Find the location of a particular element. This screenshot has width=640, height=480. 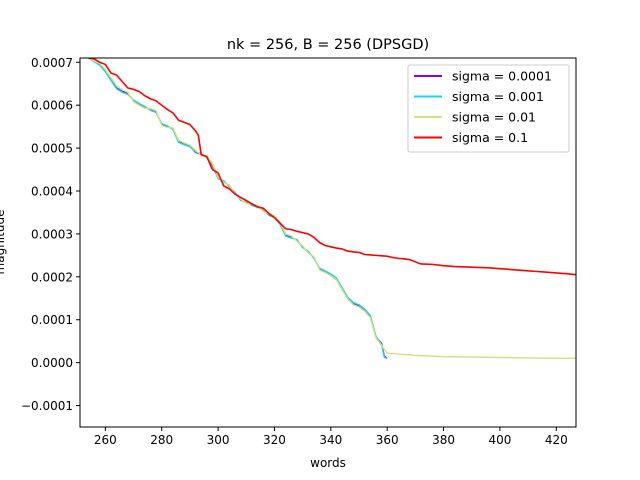

legend-label-1: sigma = 0.001 is located at coordinates (498, 96).